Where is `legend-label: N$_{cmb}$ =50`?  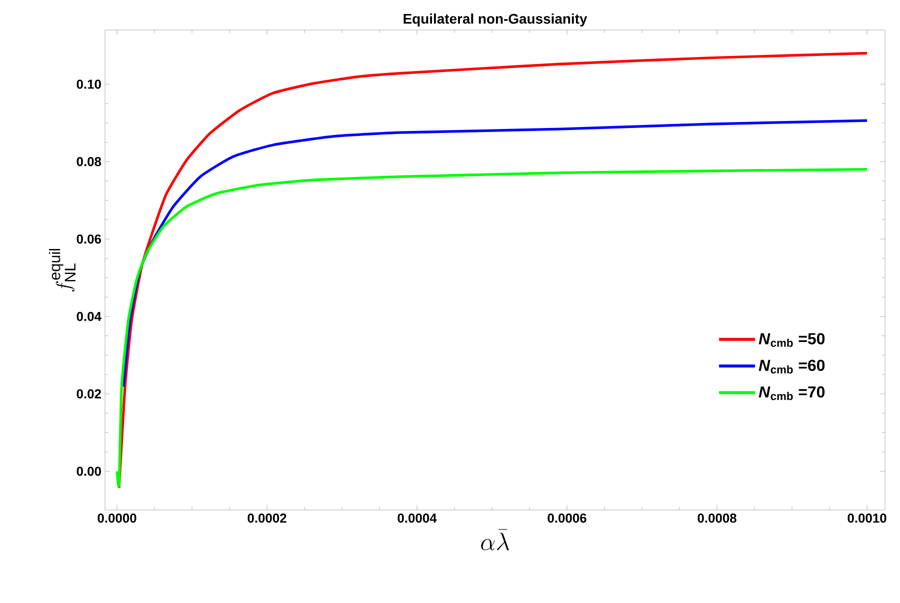
legend-label: N$_{cmb}$ =50 is located at coordinates (791, 340).